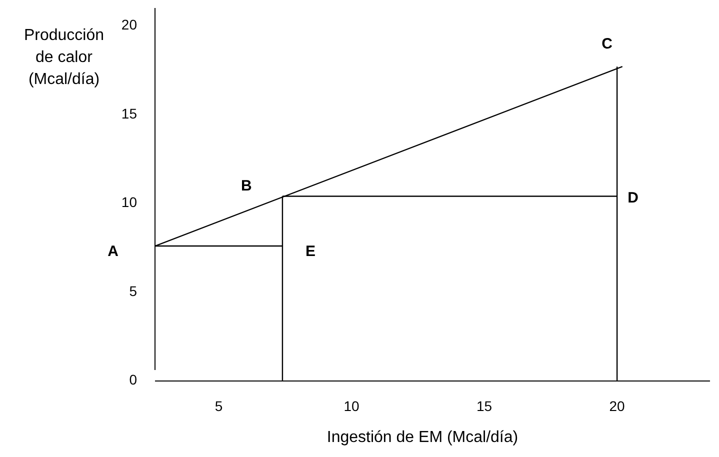 The width and height of the screenshot is (719, 457). Describe the element at coordinates (352, 406) in the screenshot. I see `x-tick-label: 10` at that location.